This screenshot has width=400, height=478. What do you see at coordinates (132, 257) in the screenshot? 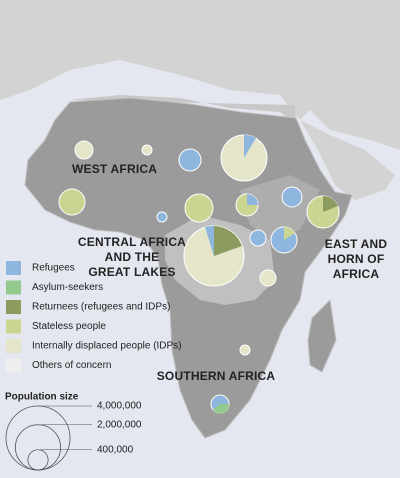
I see `region-label: AND THE` at bounding box center [132, 257].